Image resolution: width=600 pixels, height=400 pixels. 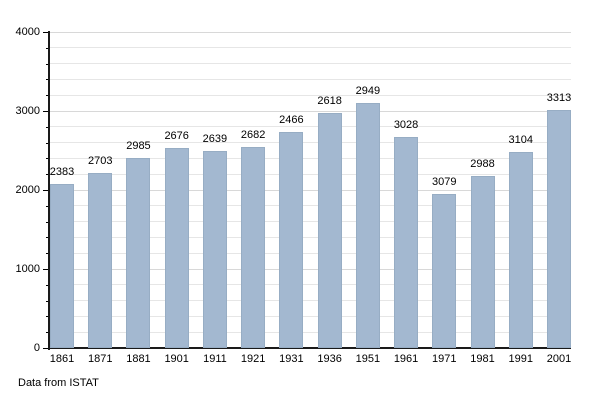 I want to click on bar-1971, so click(x=444, y=271).